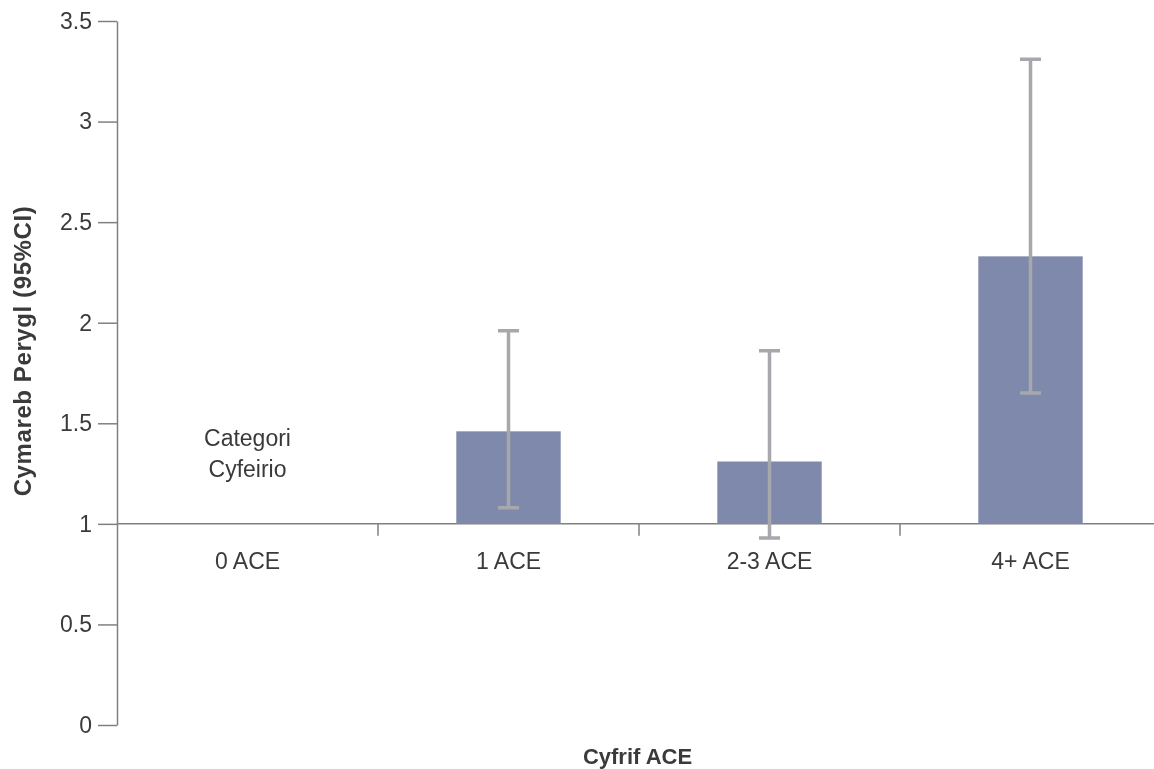 The image size is (1154, 769). What do you see at coordinates (508, 560) in the screenshot?
I see `x-tick-label: 1 ACE` at bounding box center [508, 560].